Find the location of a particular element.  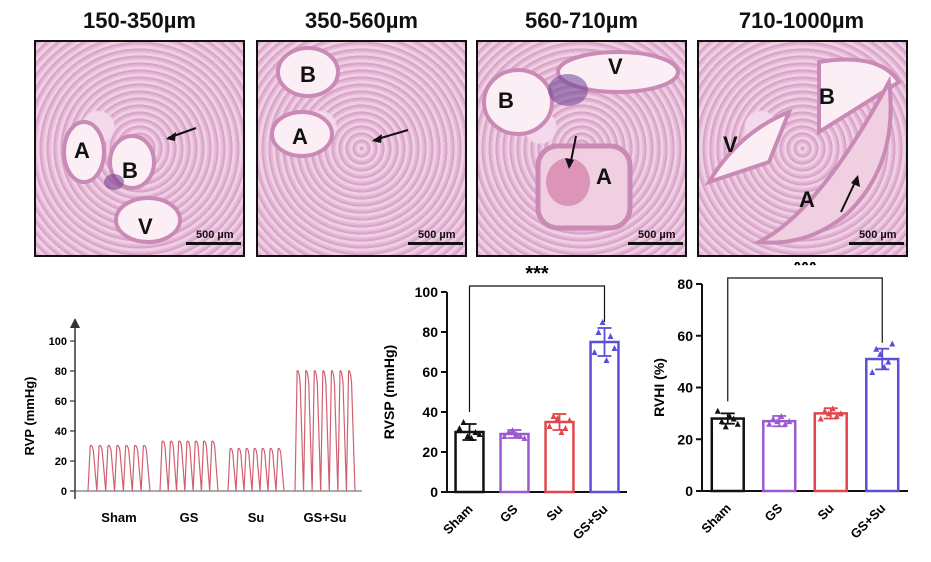

histology-image-4: B V A 500 µm is located at coordinates (802, 148).